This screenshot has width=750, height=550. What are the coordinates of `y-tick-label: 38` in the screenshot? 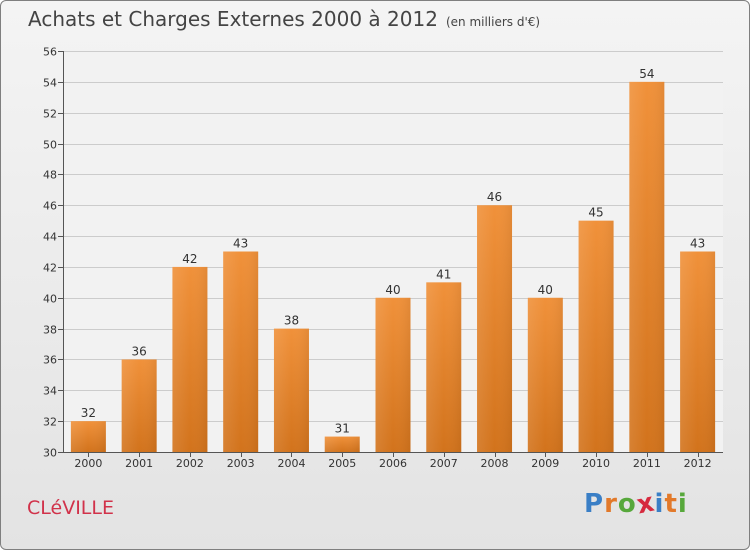 It's located at (50, 330).